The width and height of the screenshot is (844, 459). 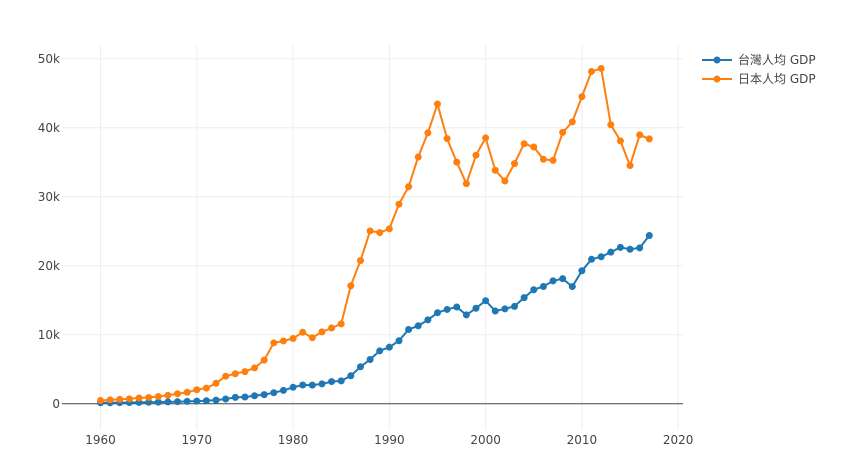 I want to click on legend-label: 台灣人均 GDP, so click(x=777, y=59).